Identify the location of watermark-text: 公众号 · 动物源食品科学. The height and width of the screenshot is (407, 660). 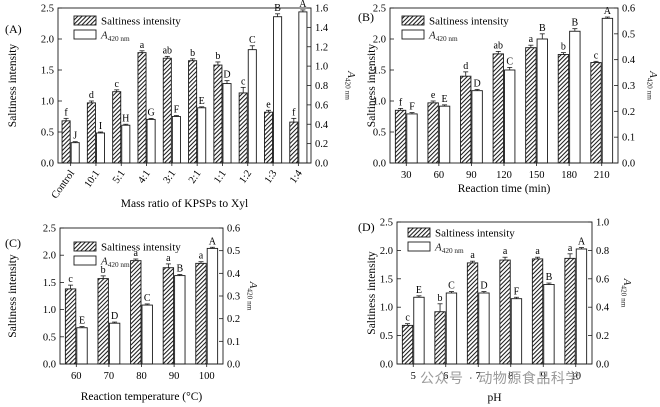
(500, 379).